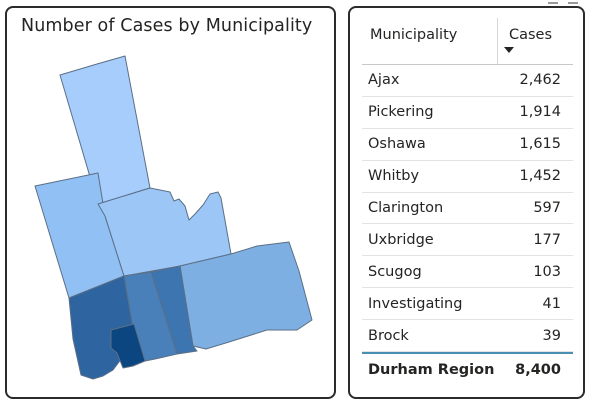 Image resolution: width=590 pixels, height=403 pixels. I want to click on cell-municipality: Scugog, so click(395, 271).